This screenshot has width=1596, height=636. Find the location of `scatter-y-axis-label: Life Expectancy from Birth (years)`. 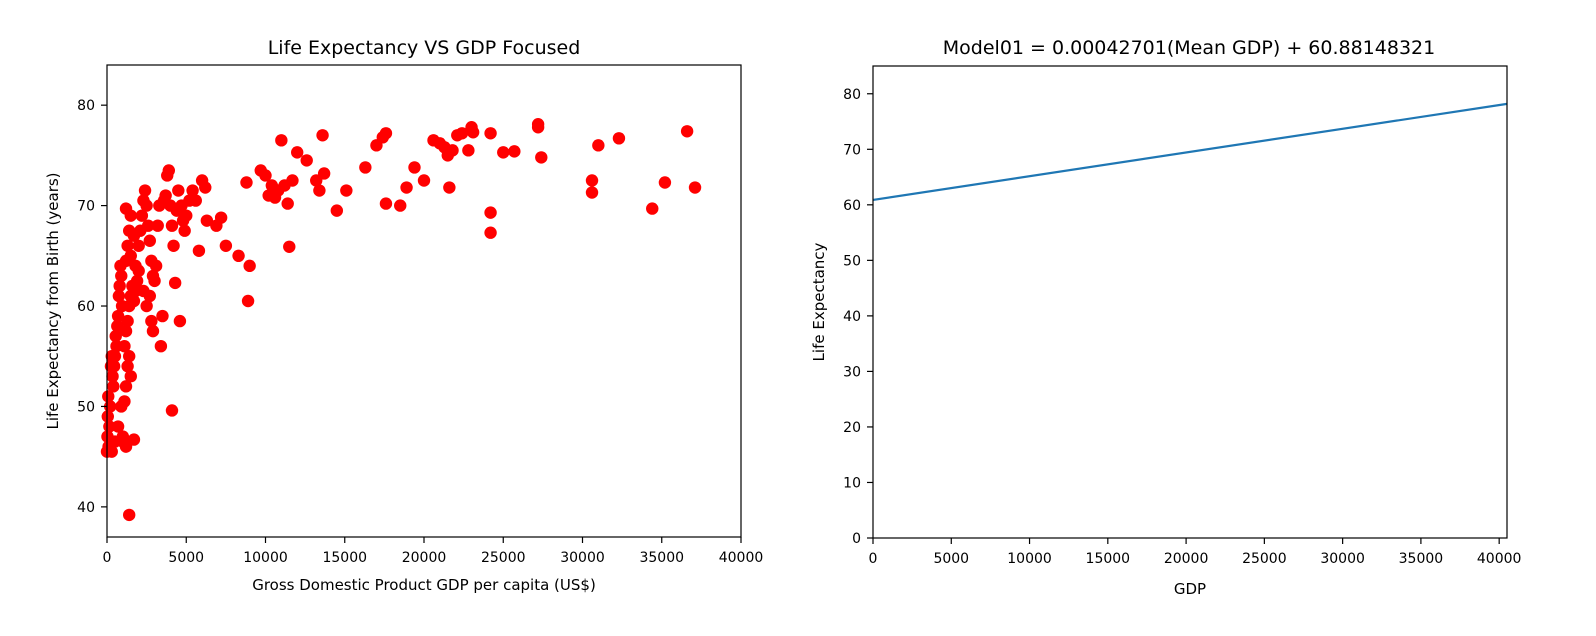

scatter-y-axis-label: Life Expectancy from Birth (years) is located at coordinates (53, 300).